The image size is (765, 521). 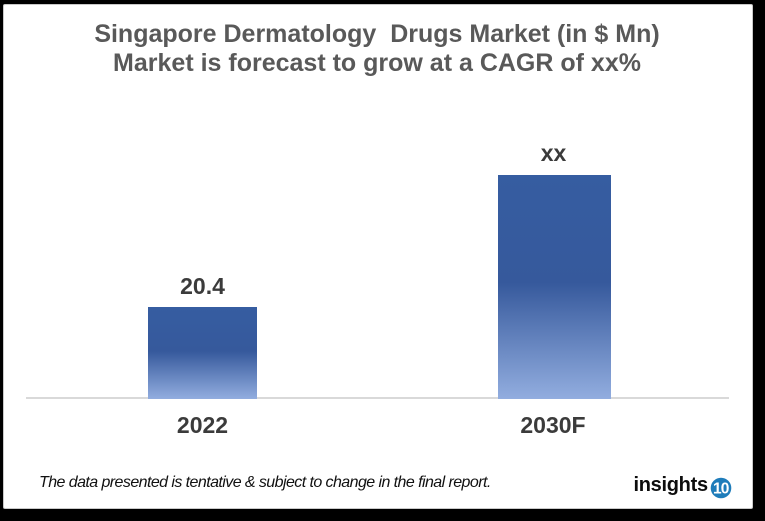 What do you see at coordinates (721, 488) in the screenshot?
I see `svg-text: 10` at bounding box center [721, 488].